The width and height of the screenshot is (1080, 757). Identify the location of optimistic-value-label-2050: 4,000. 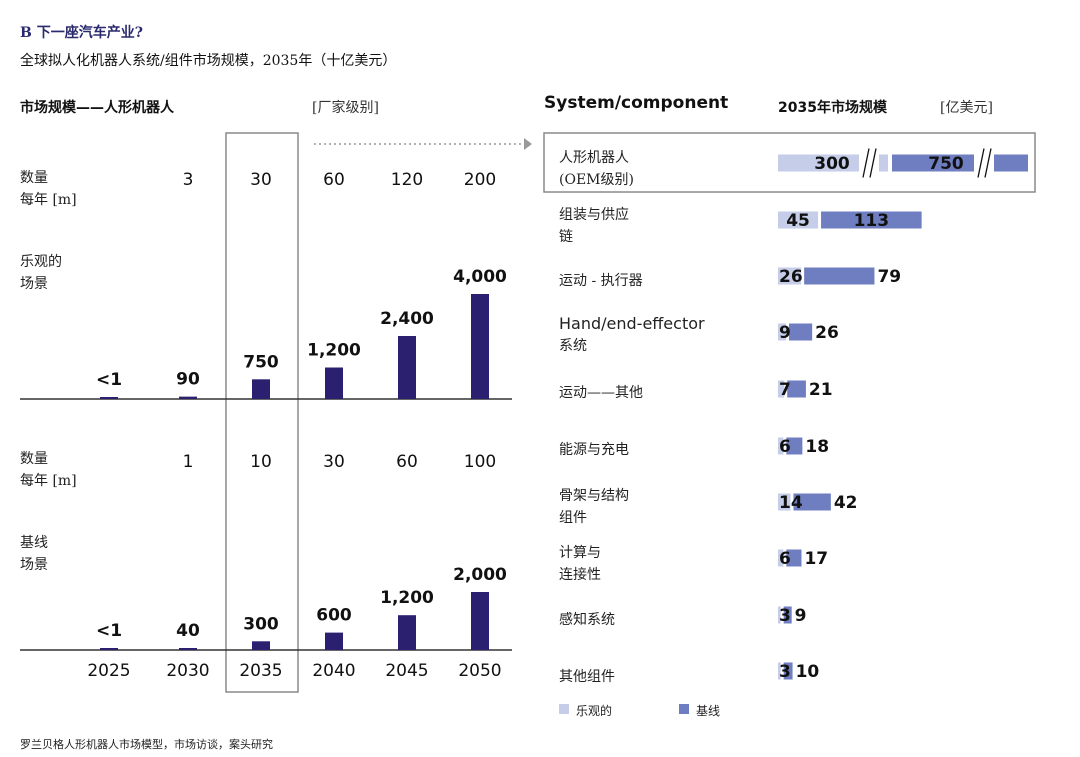
(480, 277).